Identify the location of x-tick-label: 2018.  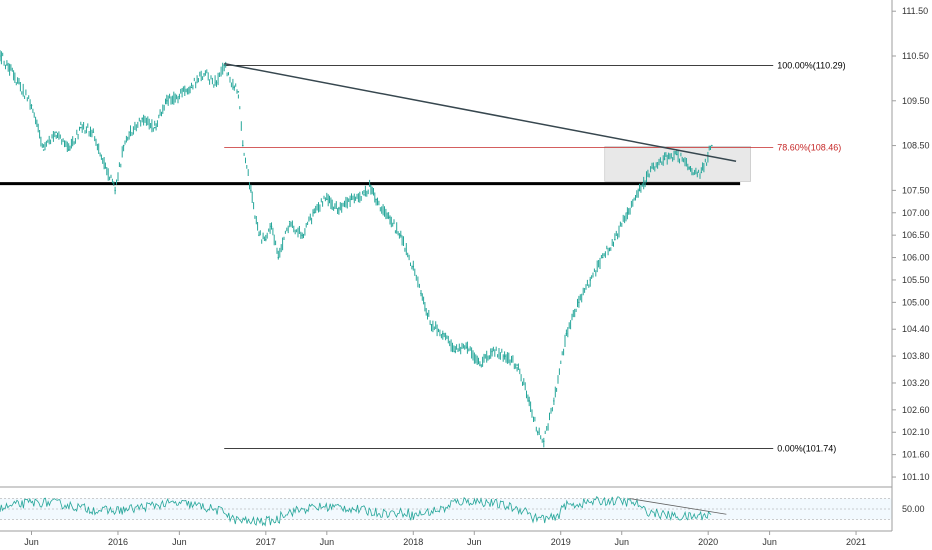
(413, 542).